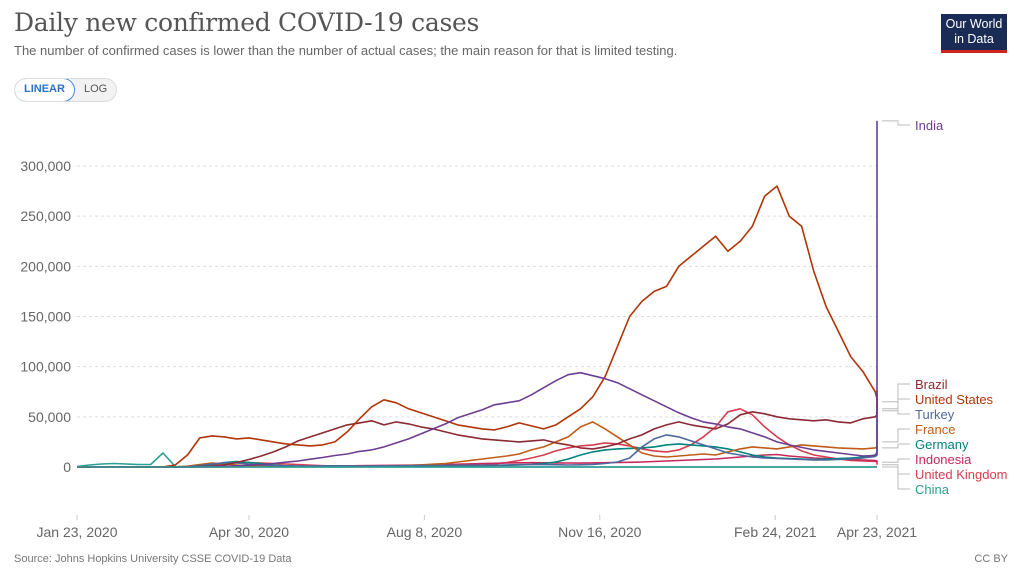 The image size is (1024, 568). Describe the element at coordinates (249, 532) in the screenshot. I see `x-tick-label: Apr 30, 2020` at that location.